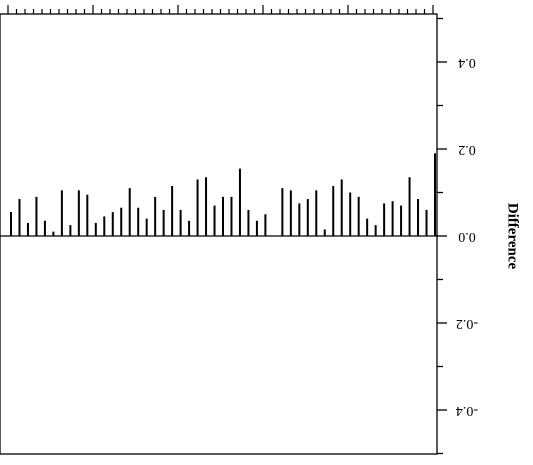  I want to click on y-axis-label: Difference, so click(513, 236).